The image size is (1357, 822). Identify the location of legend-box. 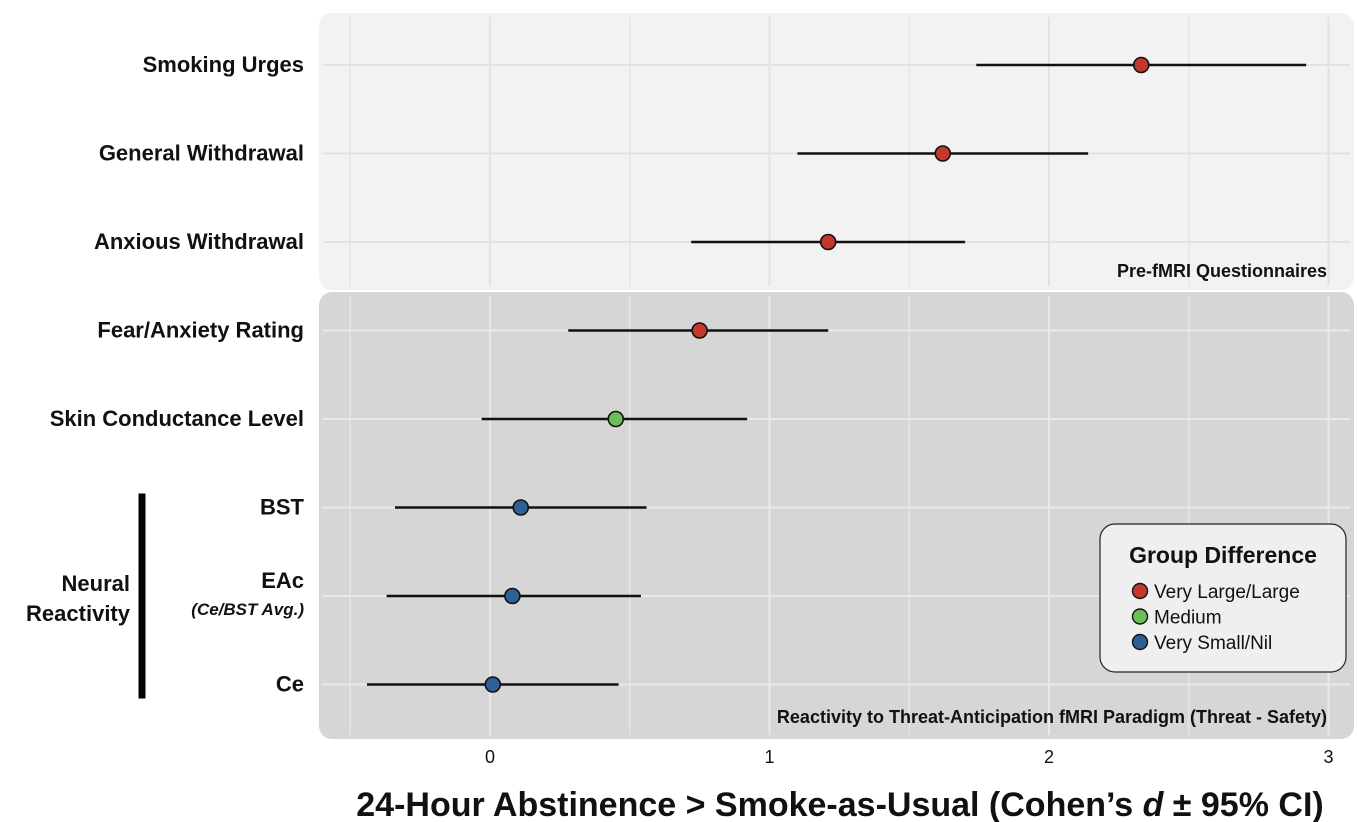
(1223, 598).